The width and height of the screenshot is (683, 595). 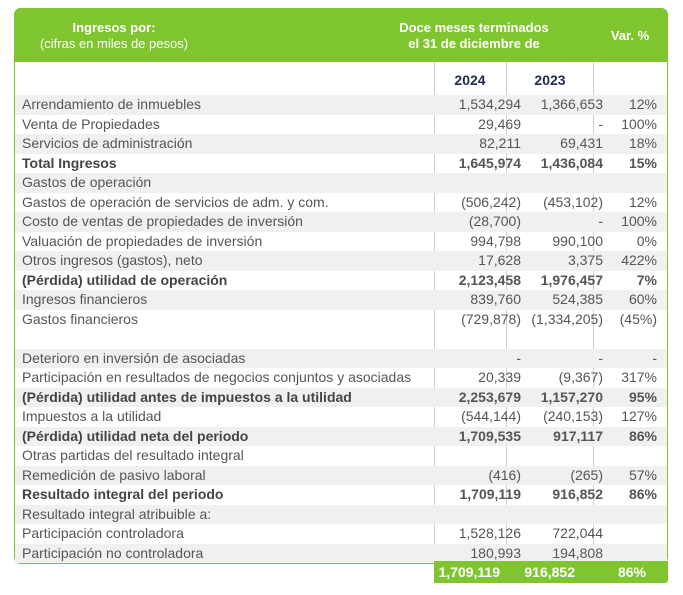 I want to click on footer-total-2024: 1,709,119, so click(x=470, y=572).